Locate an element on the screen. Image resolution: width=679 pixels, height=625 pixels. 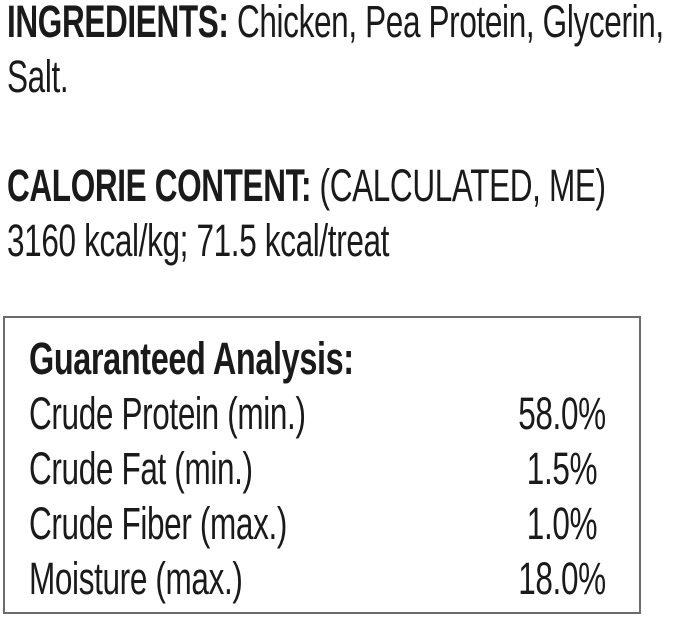
ingredients-heading: INGREDIENTS: is located at coordinates (118, 23).